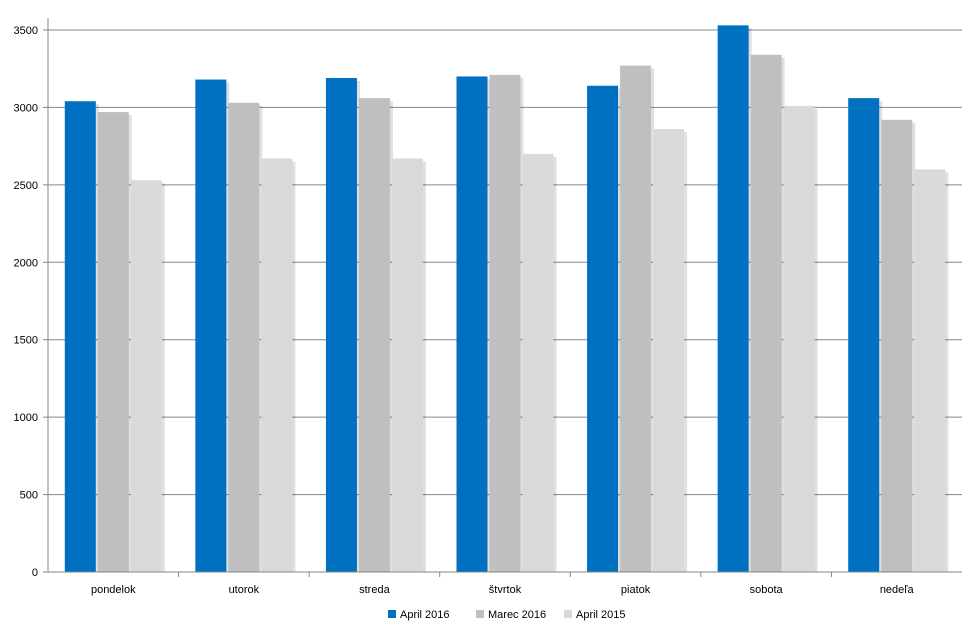 This screenshot has height=638, width=977. What do you see at coordinates (26, 108) in the screenshot?
I see `y-tick-label: 3000` at bounding box center [26, 108].